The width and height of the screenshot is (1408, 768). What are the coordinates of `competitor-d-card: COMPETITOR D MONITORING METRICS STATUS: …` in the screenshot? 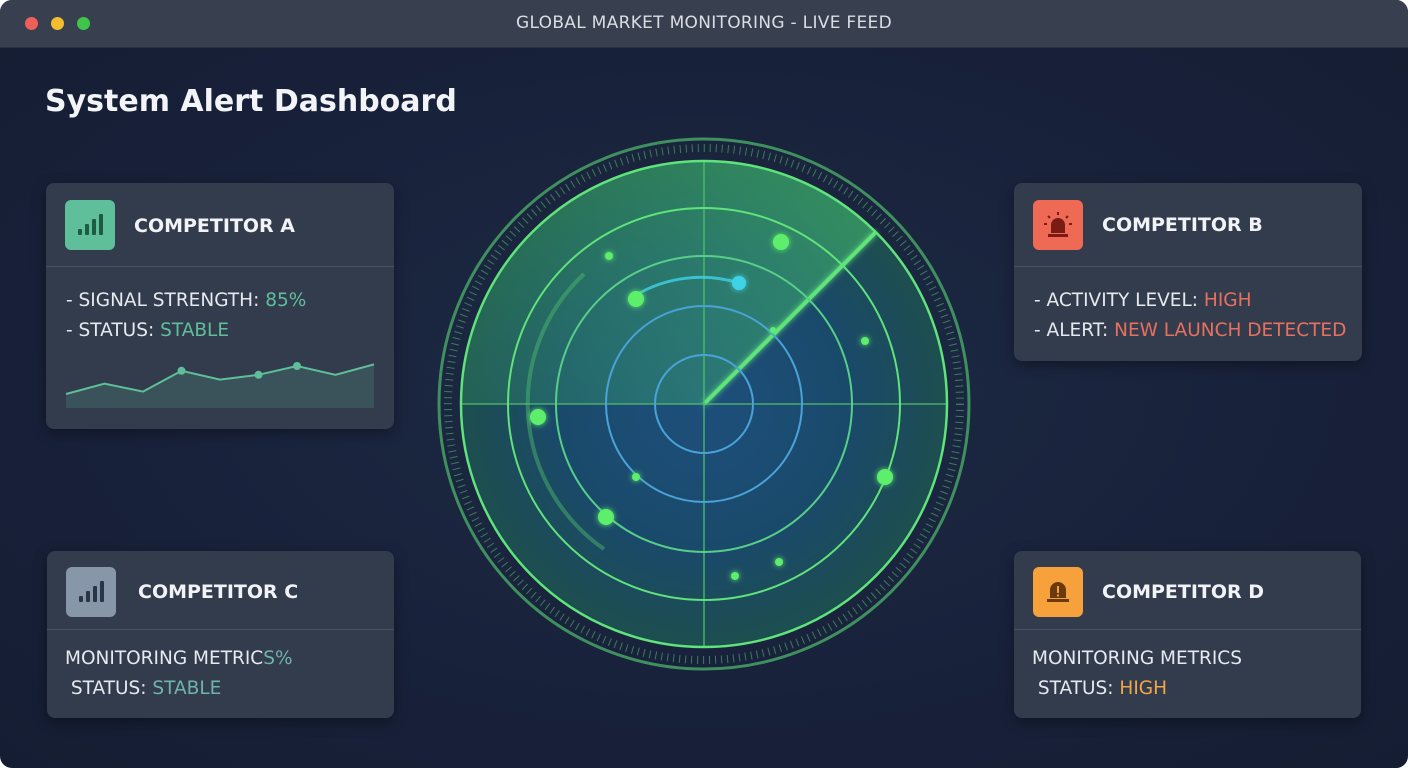 It's located at (1187, 634).